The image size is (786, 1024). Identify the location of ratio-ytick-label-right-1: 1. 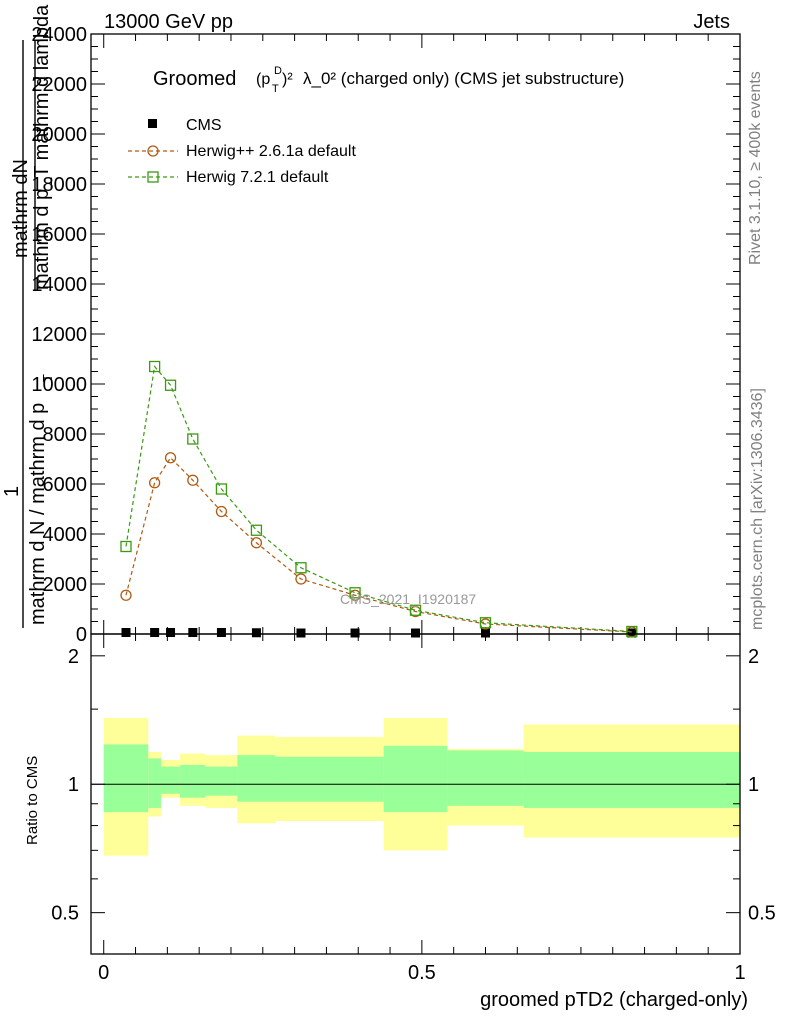
(753, 785).